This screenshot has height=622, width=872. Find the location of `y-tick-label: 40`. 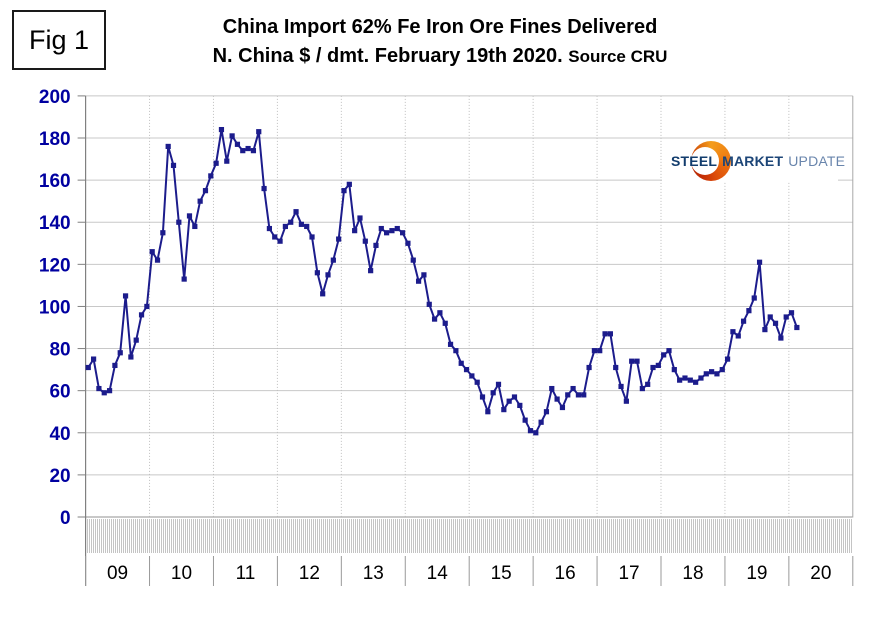

y-tick-label: 40 is located at coordinates (59, 434).